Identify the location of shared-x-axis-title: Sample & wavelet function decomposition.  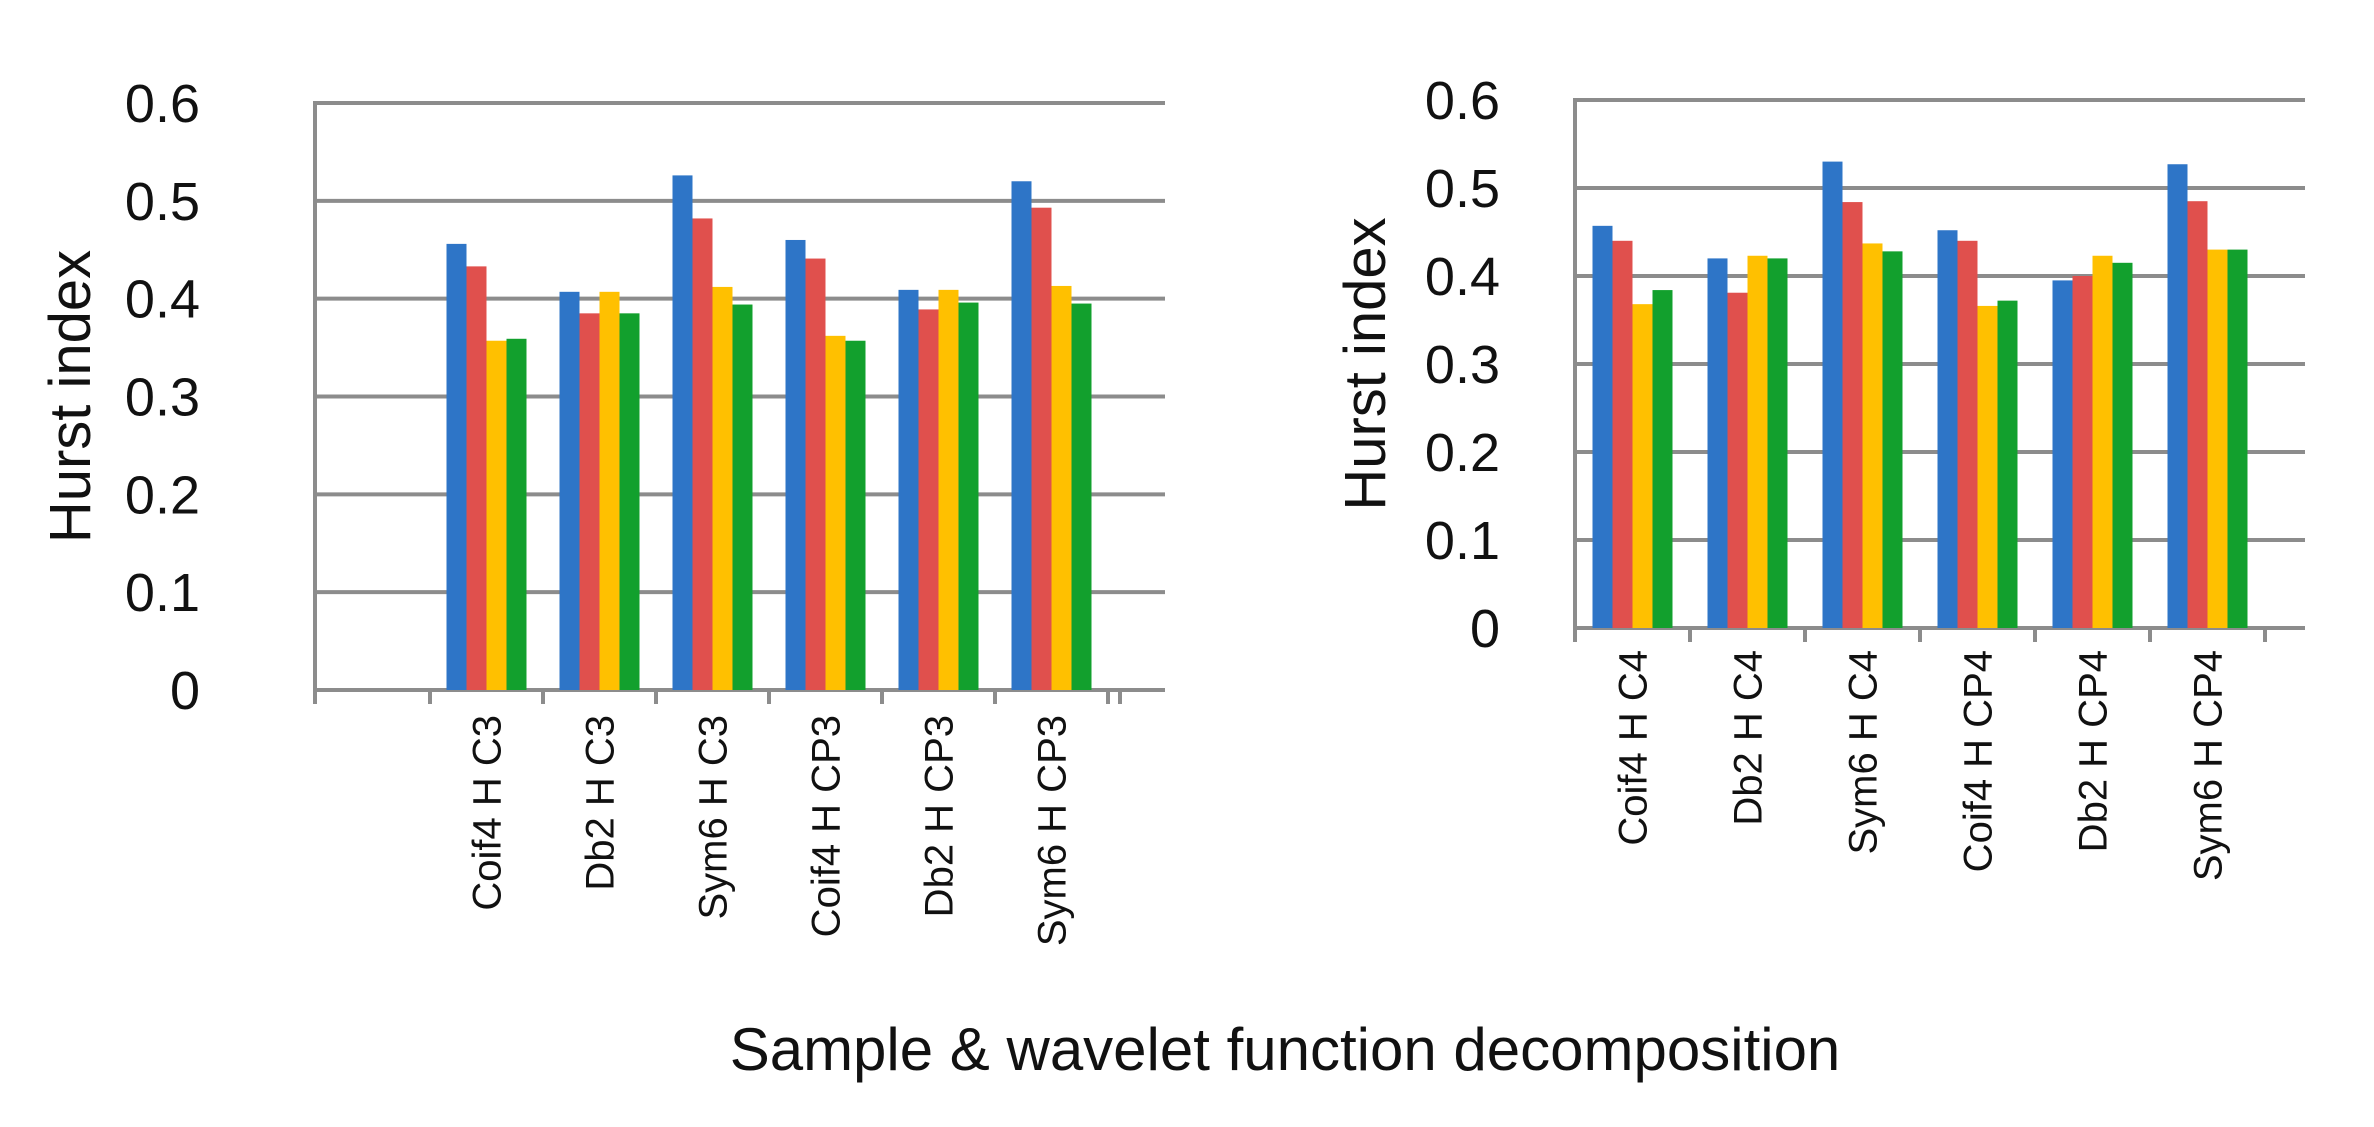
(1285, 1049).